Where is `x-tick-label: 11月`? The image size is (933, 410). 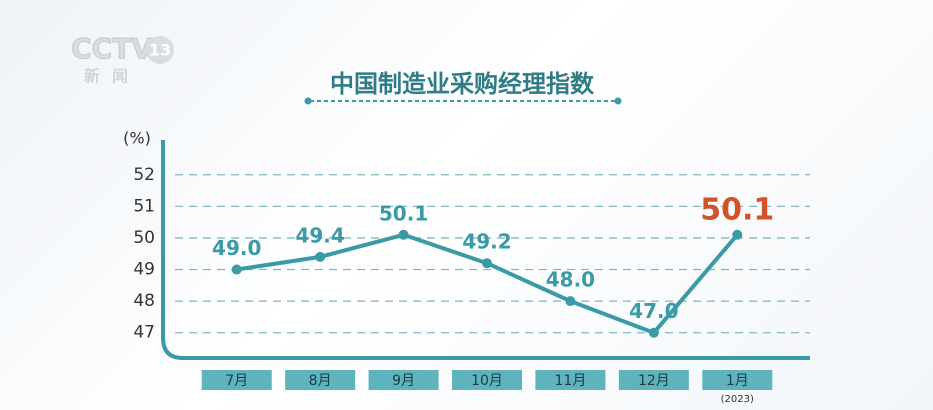
x-tick-label: 11月 is located at coordinates (571, 381).